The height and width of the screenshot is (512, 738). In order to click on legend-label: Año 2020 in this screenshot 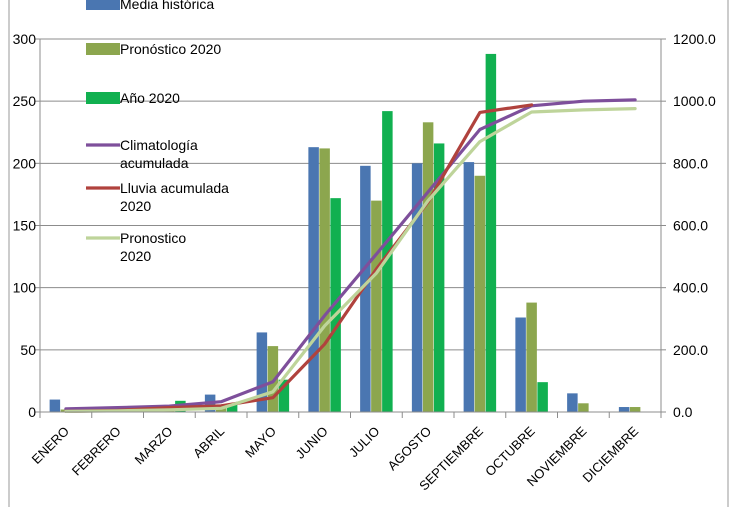, I will do `click(150, 98)`.